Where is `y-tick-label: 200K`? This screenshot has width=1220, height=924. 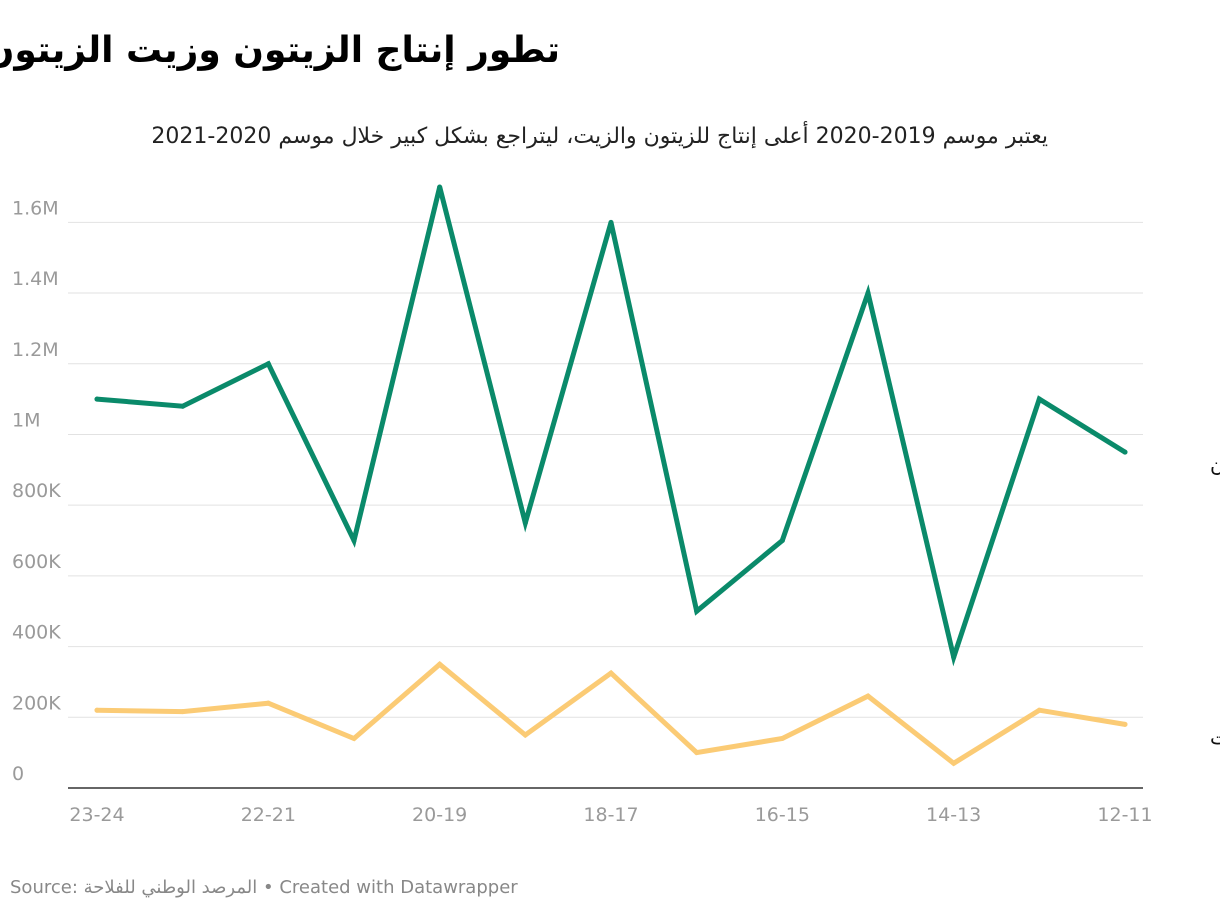 y-tick-label: 200K is located at coordinates (36, 703).